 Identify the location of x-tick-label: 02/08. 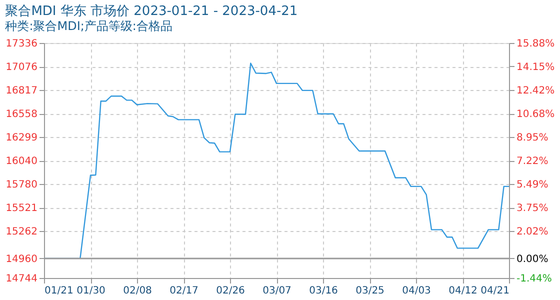
(137, 291).